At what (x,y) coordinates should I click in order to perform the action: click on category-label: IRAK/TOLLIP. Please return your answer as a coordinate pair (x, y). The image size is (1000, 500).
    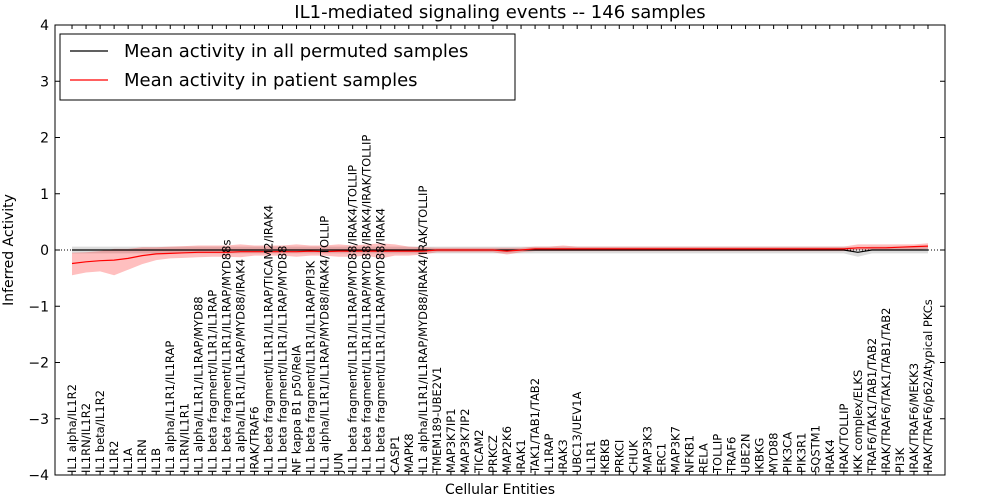
    Looking at the image, I should click on (844, 438).